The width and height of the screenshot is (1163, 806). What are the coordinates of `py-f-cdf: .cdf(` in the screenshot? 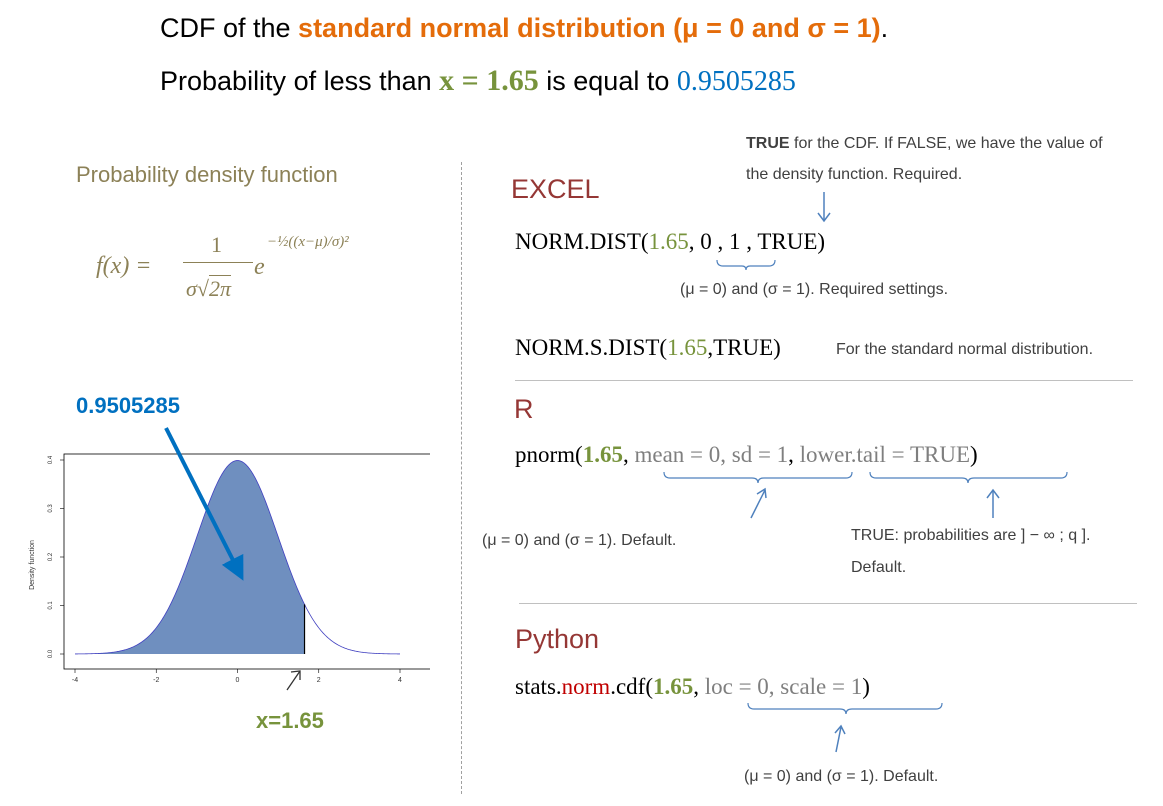 It's located at (631, 686).